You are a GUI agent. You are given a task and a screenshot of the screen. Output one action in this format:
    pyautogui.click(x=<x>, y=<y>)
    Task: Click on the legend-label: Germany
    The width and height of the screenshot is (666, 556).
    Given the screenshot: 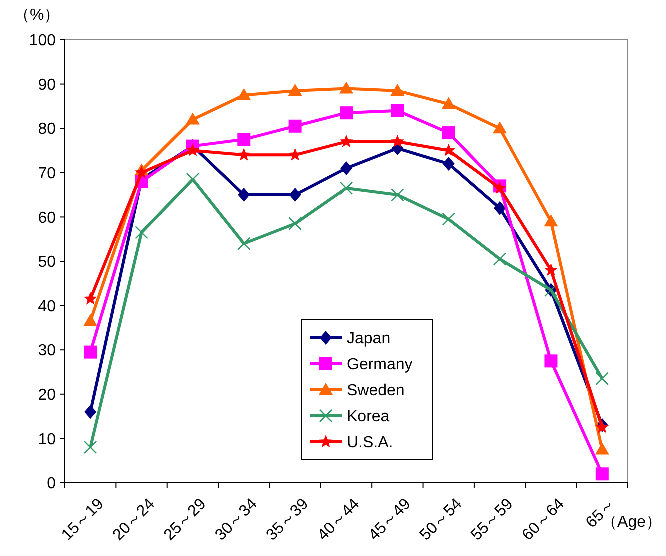 What is the action you would take?
    pyautogui.click(x=380, y=365)
    